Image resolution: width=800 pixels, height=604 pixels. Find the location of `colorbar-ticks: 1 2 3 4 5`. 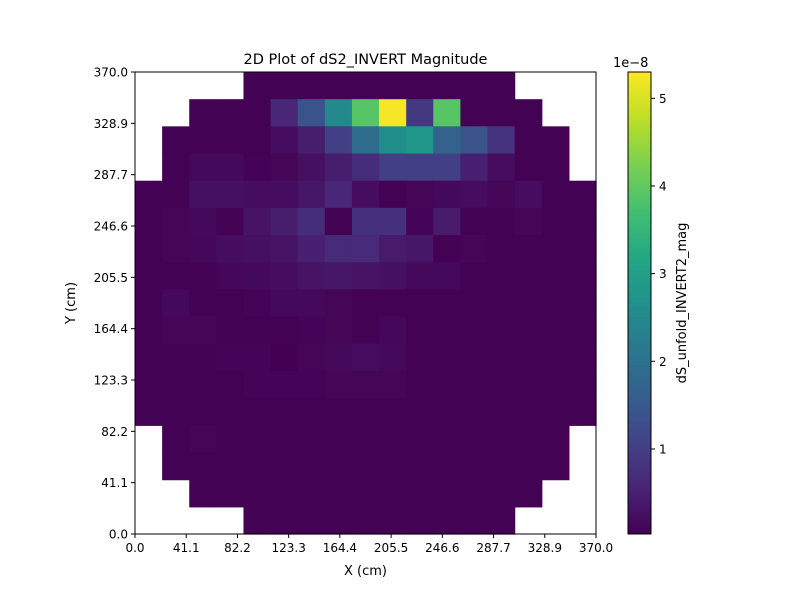

colorbar-ticks: 1 2 3 4 5 is located at coordinates (659, 274).